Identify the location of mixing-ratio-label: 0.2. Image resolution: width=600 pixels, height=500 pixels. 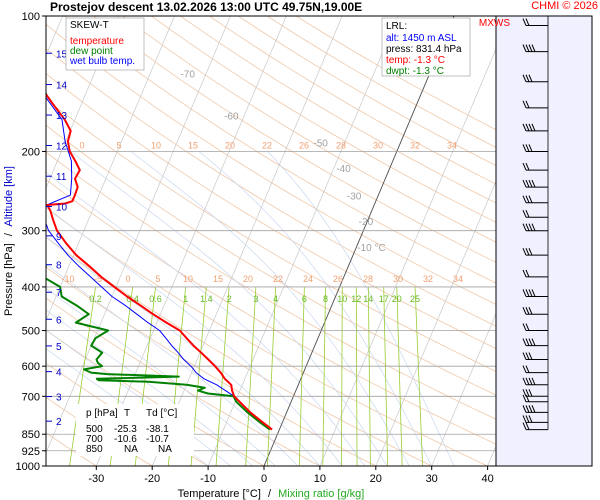
(95, 299).